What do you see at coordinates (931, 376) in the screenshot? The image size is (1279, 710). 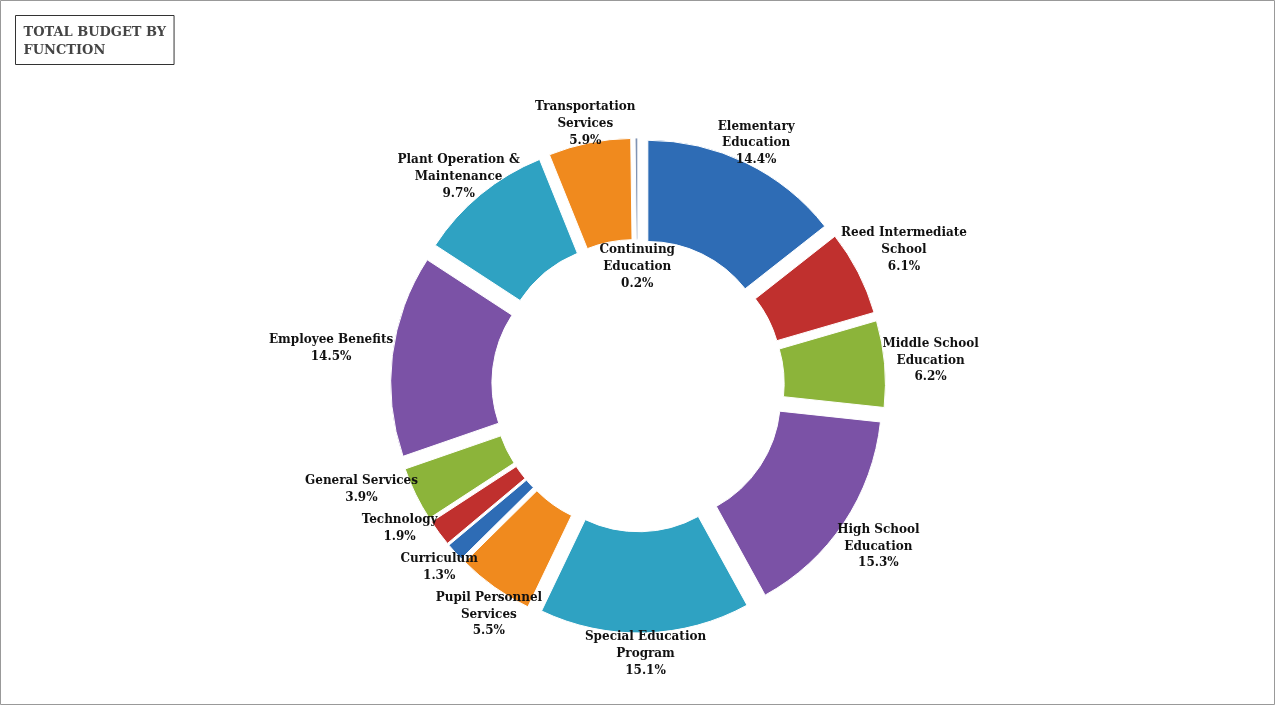 I see `data-label: 6.2%` at bounding box center [931, 376].